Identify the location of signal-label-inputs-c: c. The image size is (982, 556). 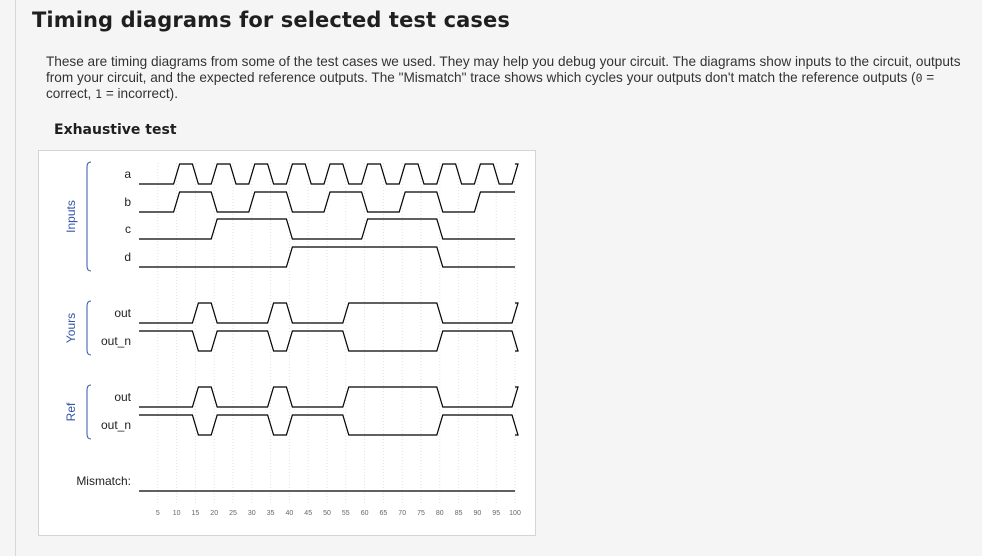
(128, 229).